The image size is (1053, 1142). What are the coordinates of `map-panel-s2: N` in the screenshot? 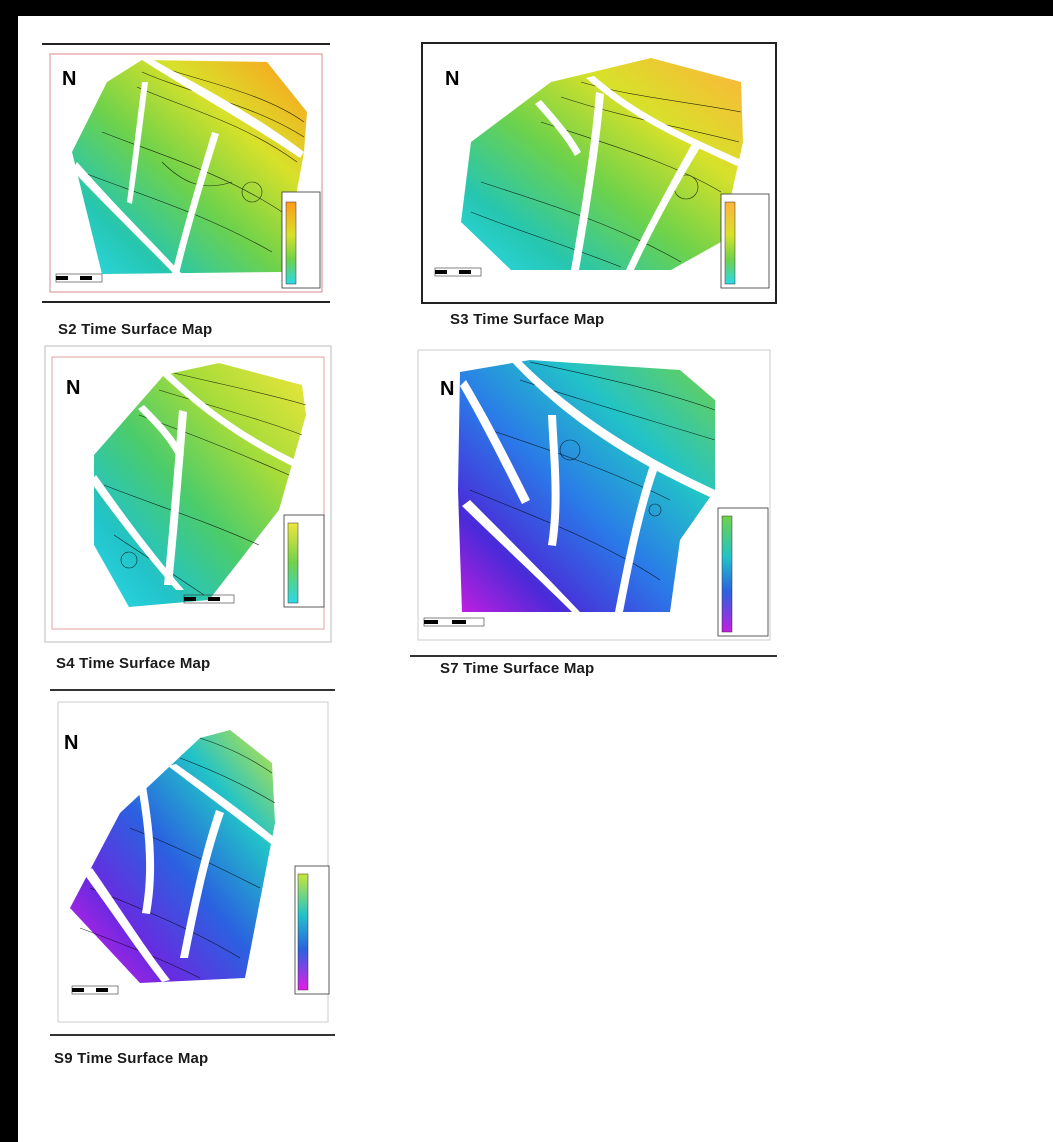 It's located at (186, 173).